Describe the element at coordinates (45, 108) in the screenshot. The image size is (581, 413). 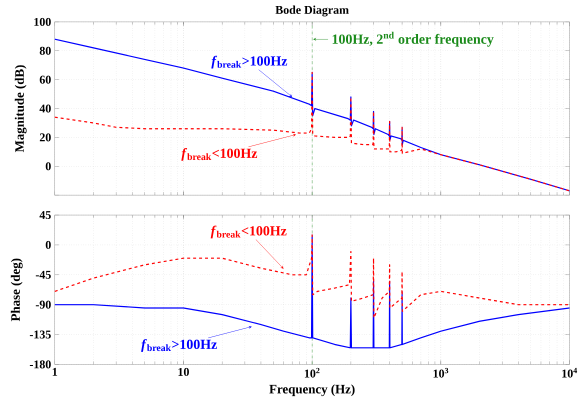
I see `y-tick-label: 40` at that location.